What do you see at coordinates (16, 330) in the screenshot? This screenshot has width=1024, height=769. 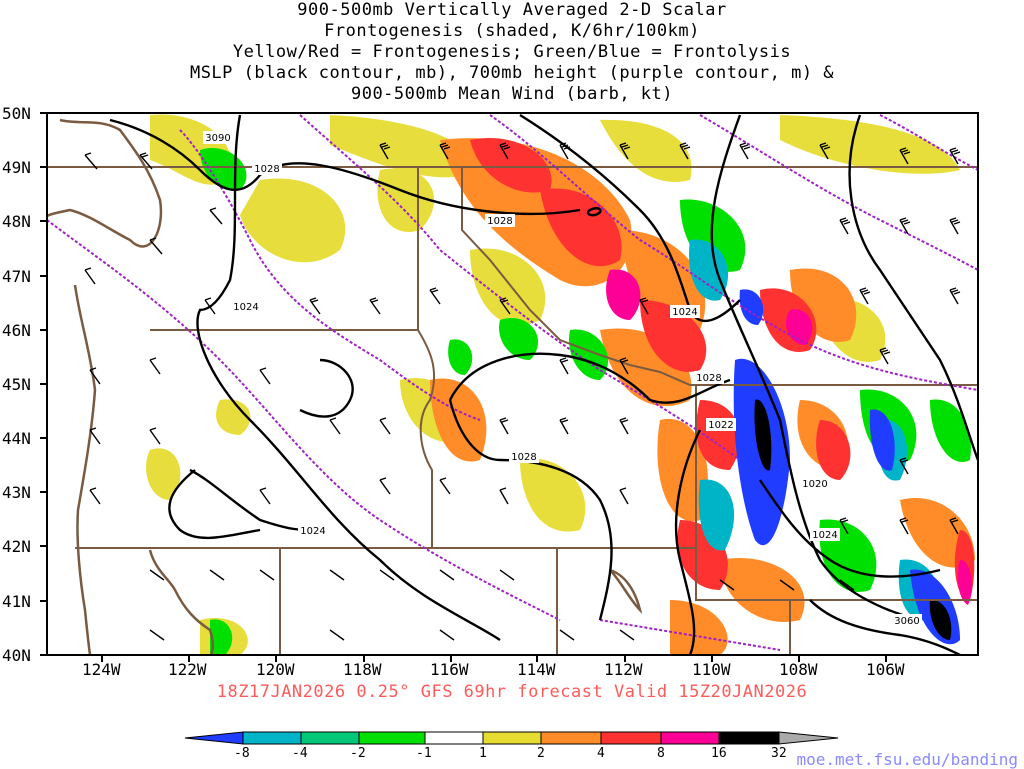 I see `lat-label: 46N` at bounding box center [16, 330].